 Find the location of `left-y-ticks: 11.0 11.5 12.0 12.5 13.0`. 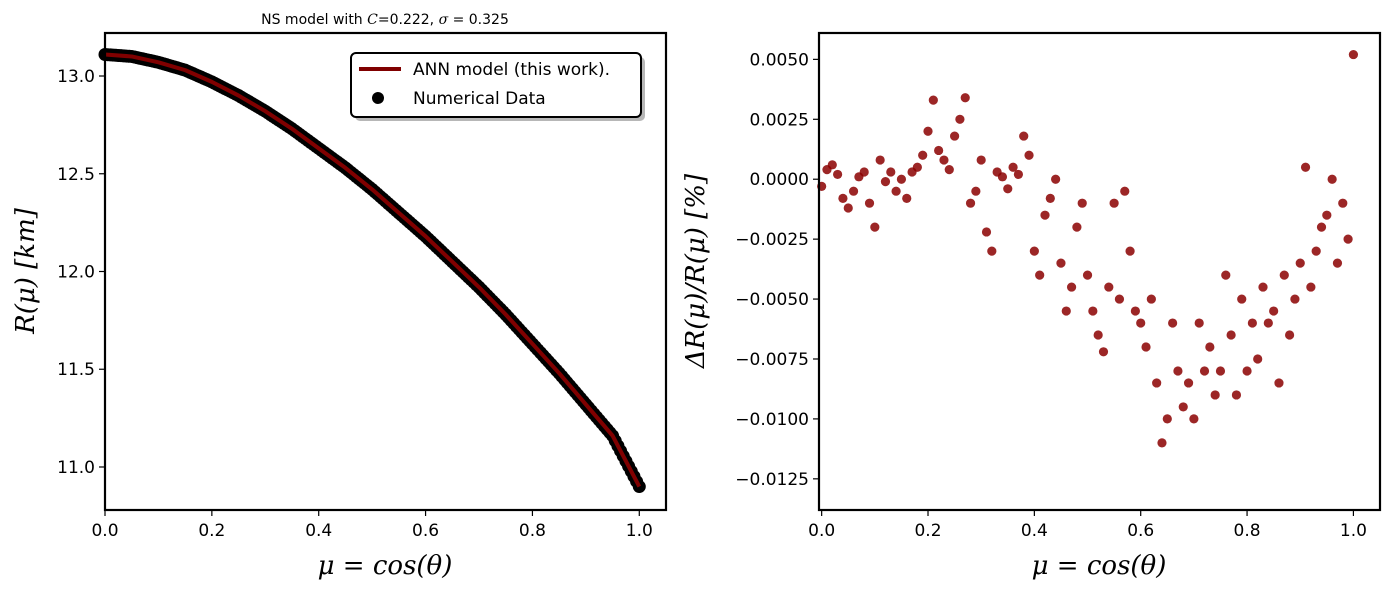

left-y-ticks: 11.0 11.5 12.0 12.5 13.0 is located at coordinates (81, 272).